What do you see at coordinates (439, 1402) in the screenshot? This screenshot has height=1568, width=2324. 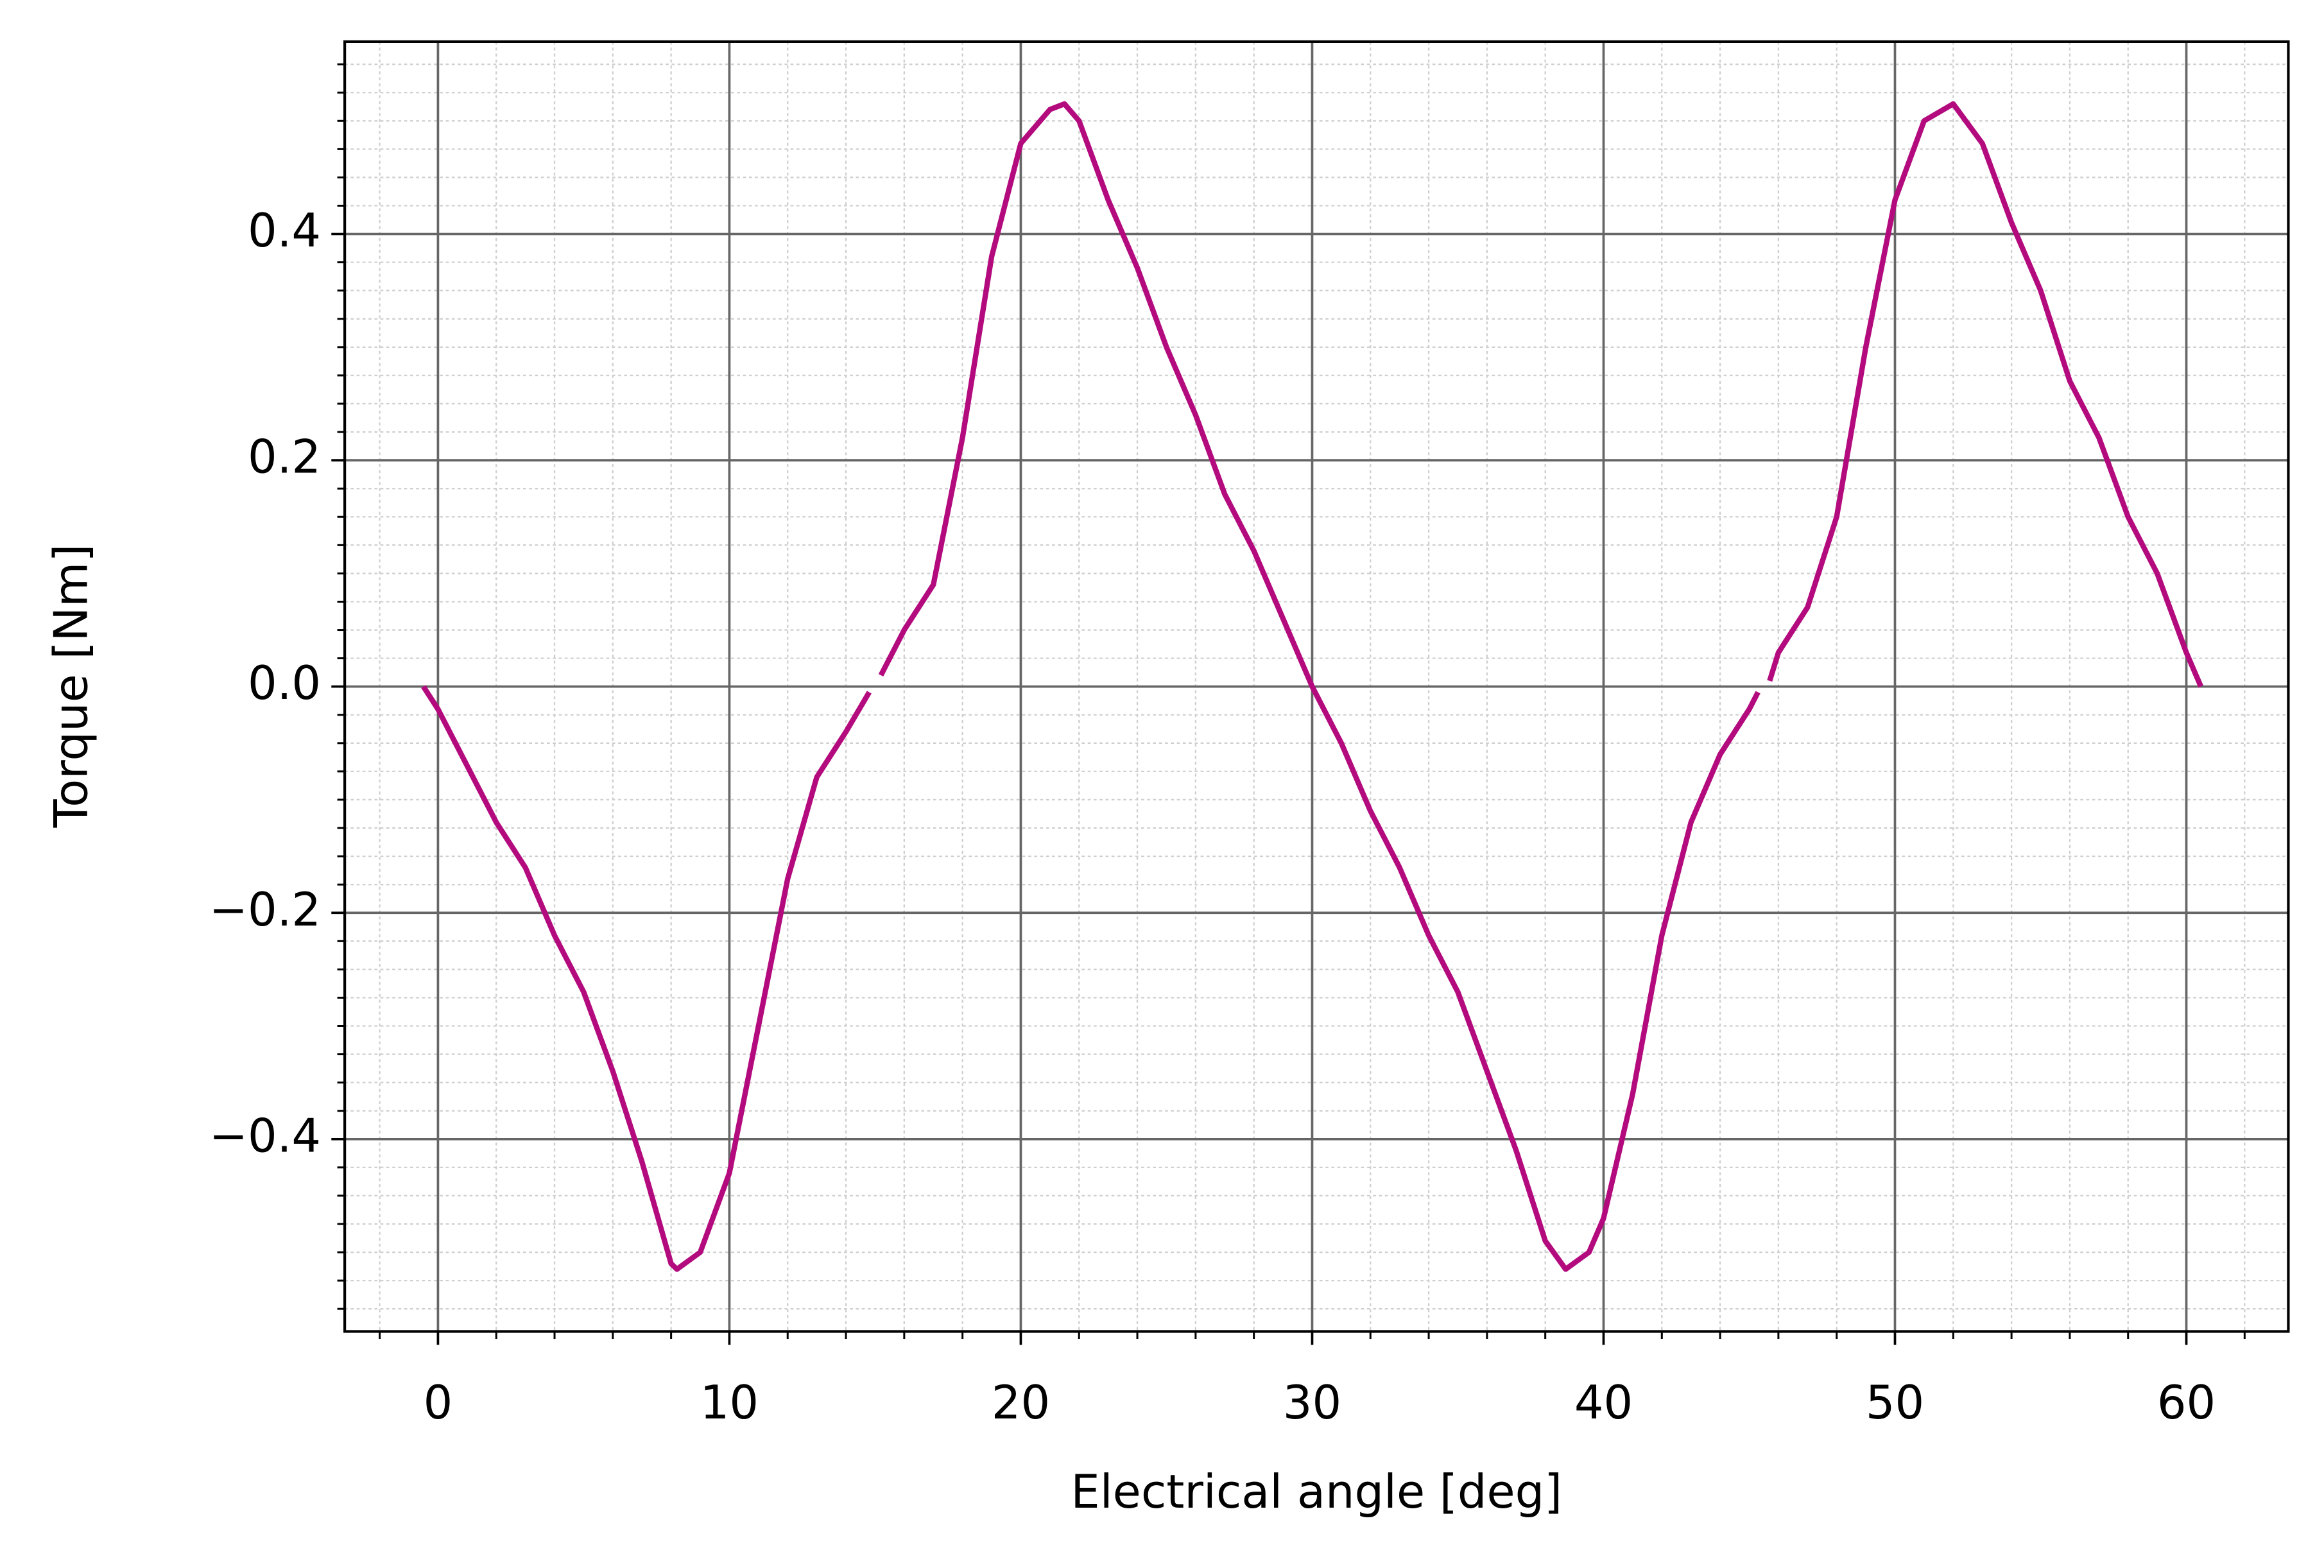 I see `x-tick-label: 0` at bounding box center [439, 1402].